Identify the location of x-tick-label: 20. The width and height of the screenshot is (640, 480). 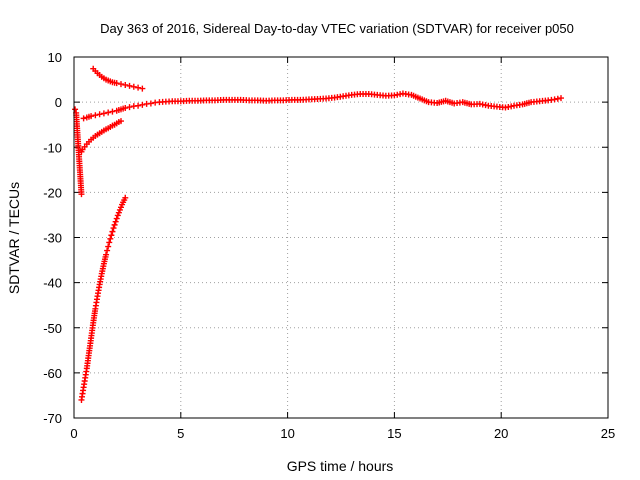
(501, 433).